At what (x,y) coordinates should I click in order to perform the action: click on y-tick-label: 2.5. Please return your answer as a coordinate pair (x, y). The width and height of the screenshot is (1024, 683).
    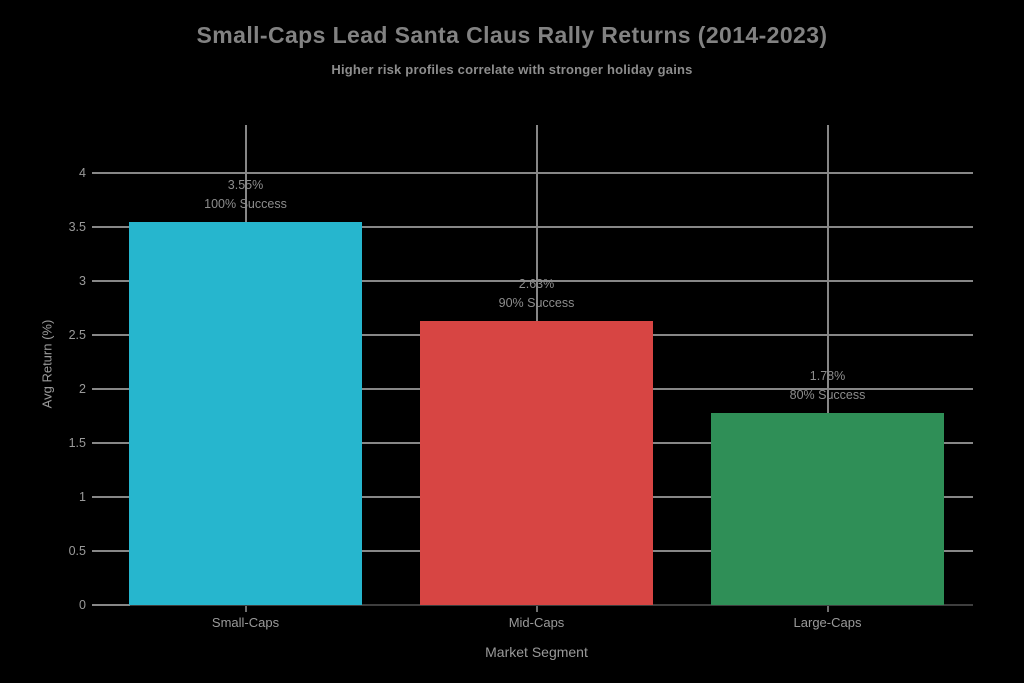
    Looking at the image, I should click on (77, 335).